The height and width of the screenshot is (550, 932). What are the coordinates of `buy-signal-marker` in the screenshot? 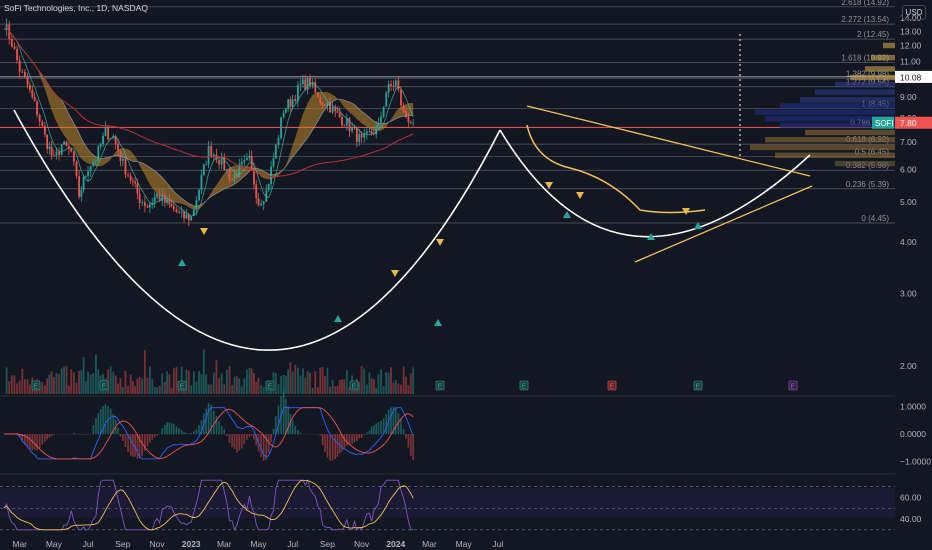 It's located at (567, 214).